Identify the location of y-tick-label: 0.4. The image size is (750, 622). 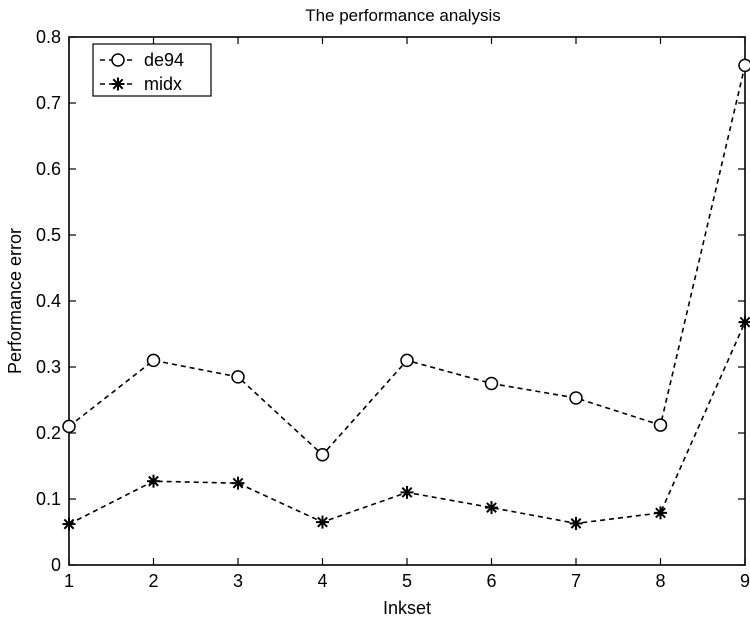
(48, 301).